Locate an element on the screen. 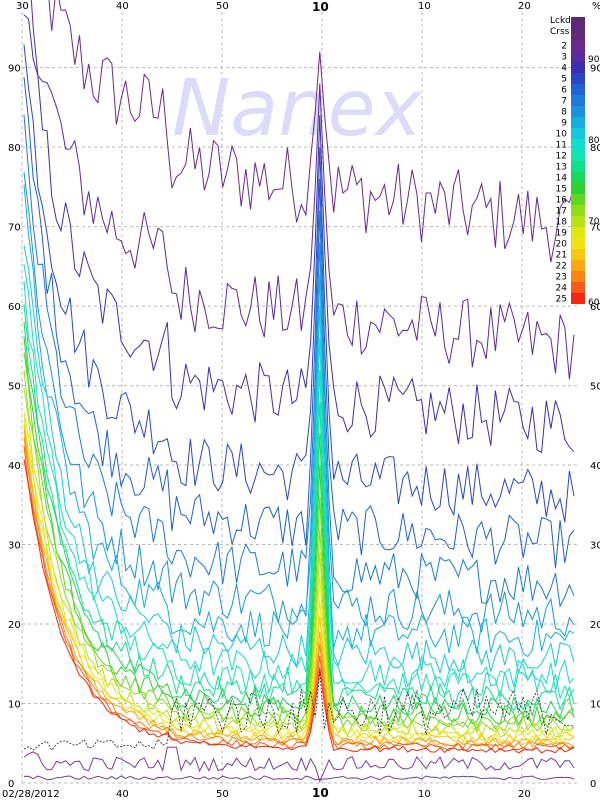 The width and height of the screenshot is (600, 805). bottom-trace is located at coordinates (299, 764).